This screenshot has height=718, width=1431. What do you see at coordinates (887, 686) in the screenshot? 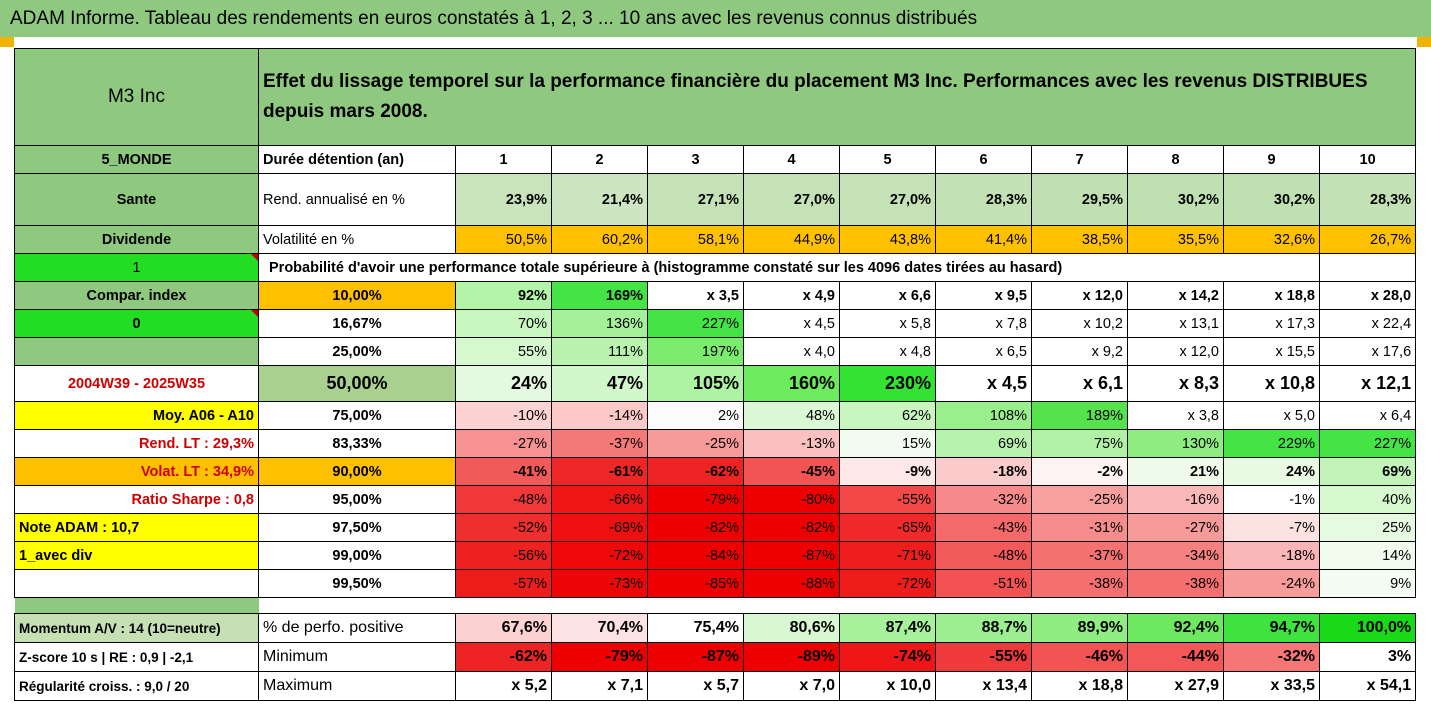
I see `summary-value-cell: x 10,0` at bounding box center [887, 686].